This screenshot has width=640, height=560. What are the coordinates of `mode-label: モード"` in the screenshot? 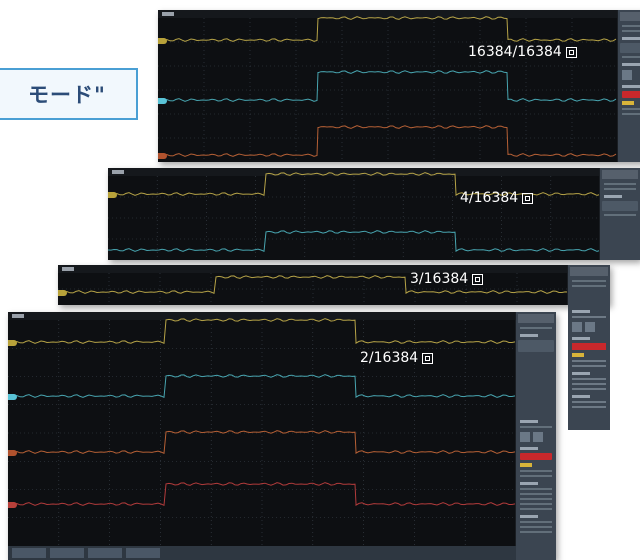 It's located at (67, 95).